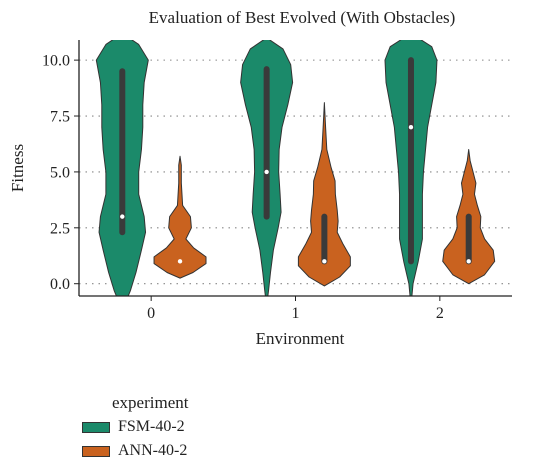 The image size is (539, 468). What do you see at coordinates (153, 450) in the screenshot?
I see `legend-label-ann: ANN-40-2` at bounding box center [153, 450].